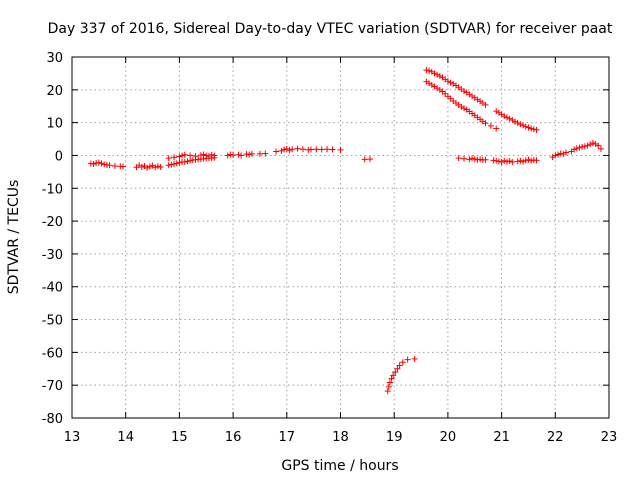  I want to click on y-tick-label: -50, so click(52, 321).